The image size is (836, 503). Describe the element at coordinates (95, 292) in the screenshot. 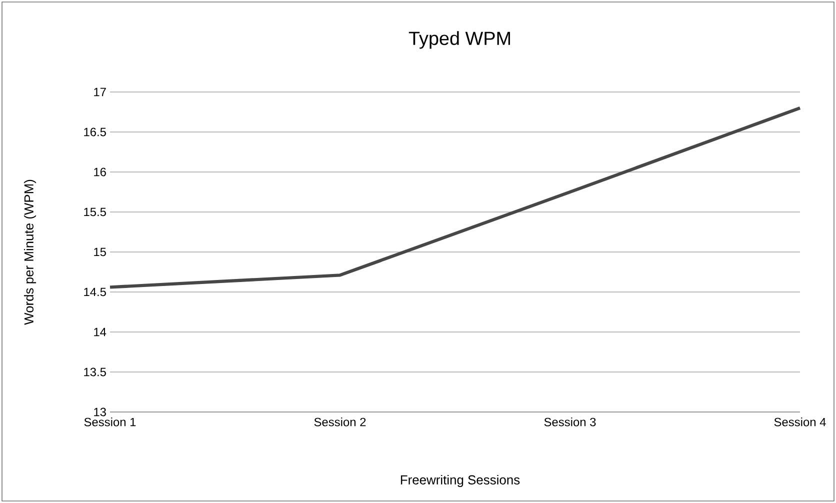

I see `y-tick-label: 14.5` at that location.